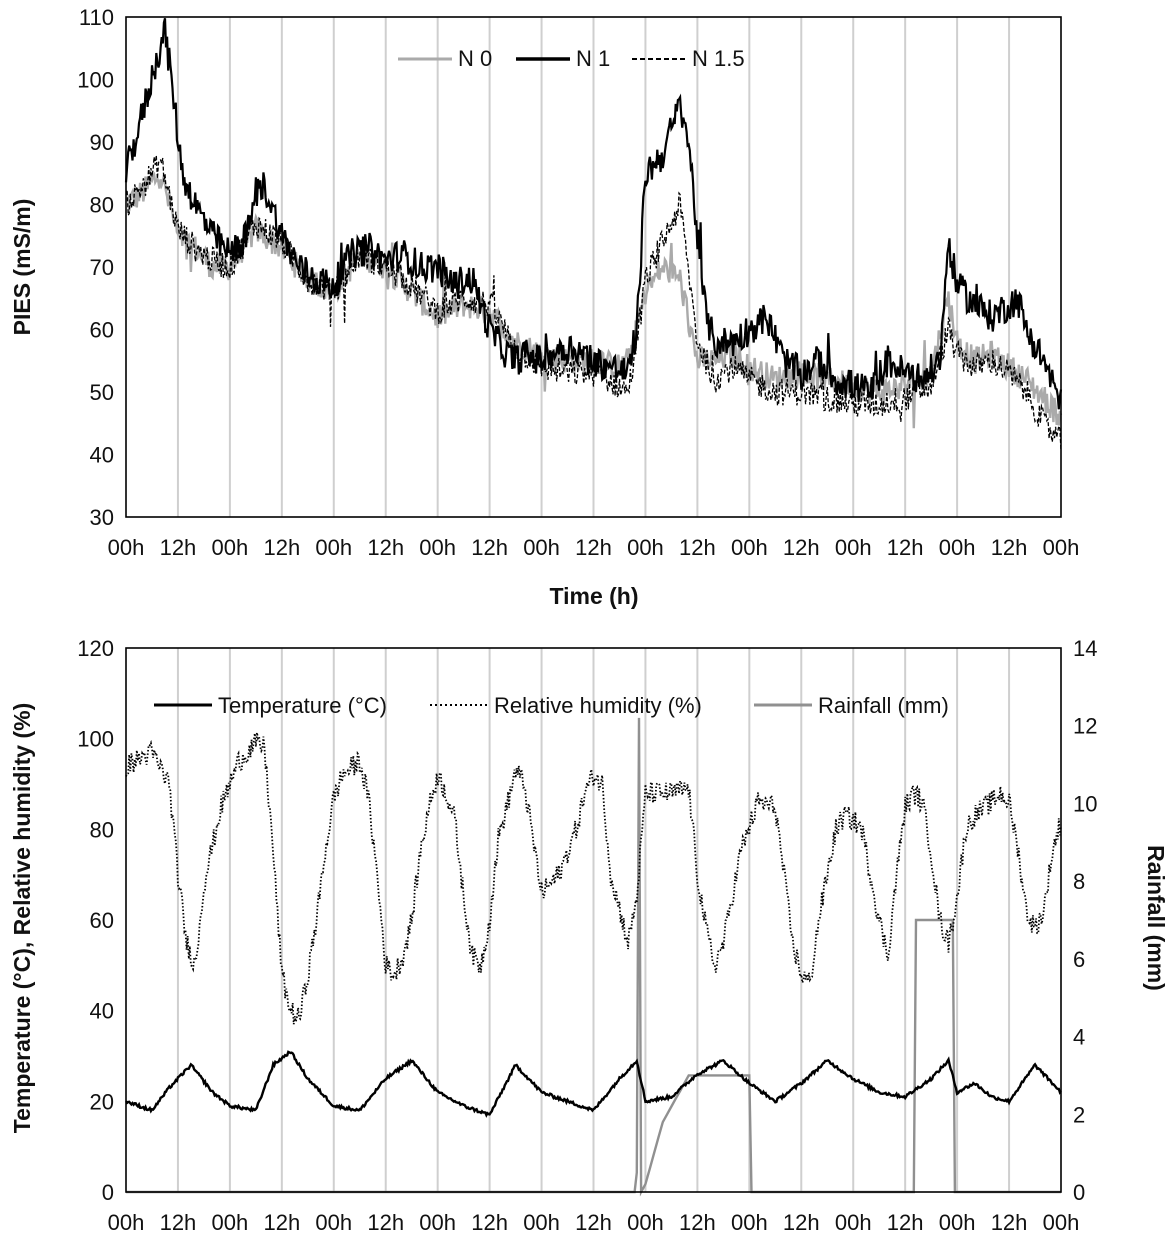 The height and width of the screenshot is (1244, 1167). I want to click on y-tick-label: 110, so click(96, 17).